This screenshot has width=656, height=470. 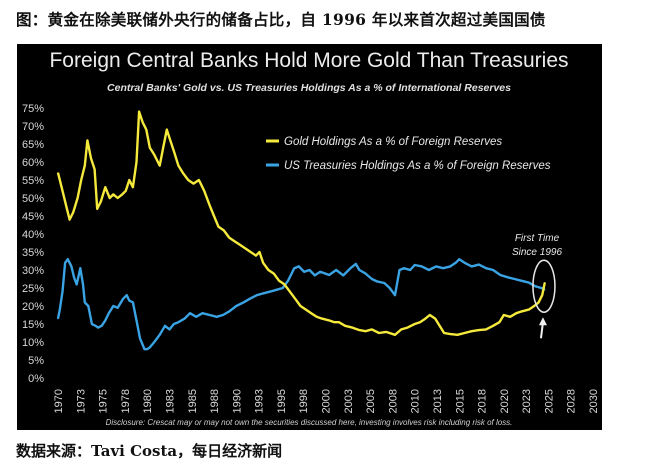 I want to click on x-tick-label: 1973, so click(x=81, y=401).